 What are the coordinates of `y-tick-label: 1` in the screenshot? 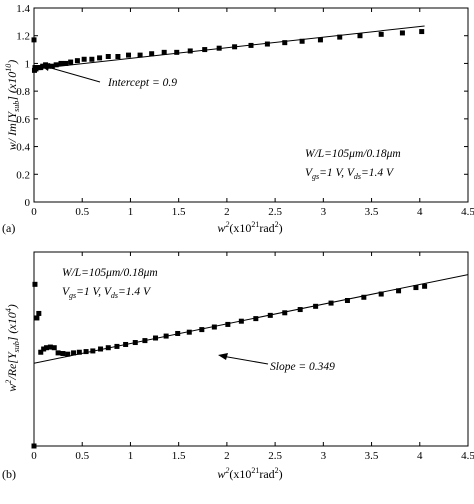 It's located at (28, 64).